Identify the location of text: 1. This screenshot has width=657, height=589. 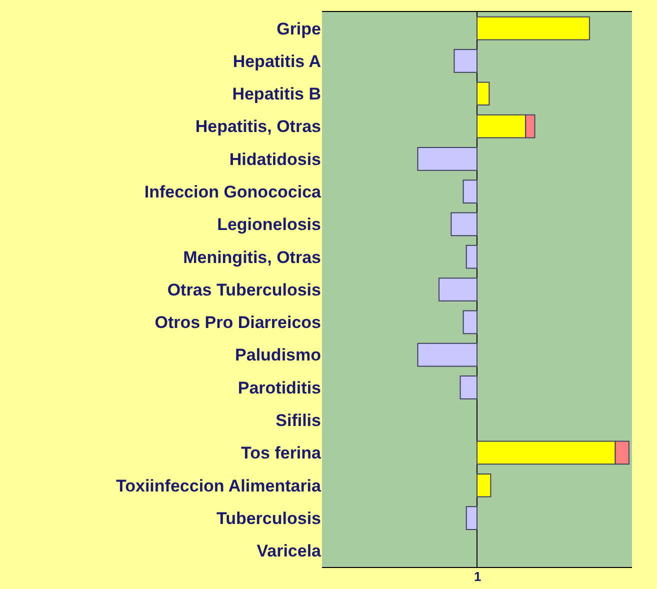
(478, 576).